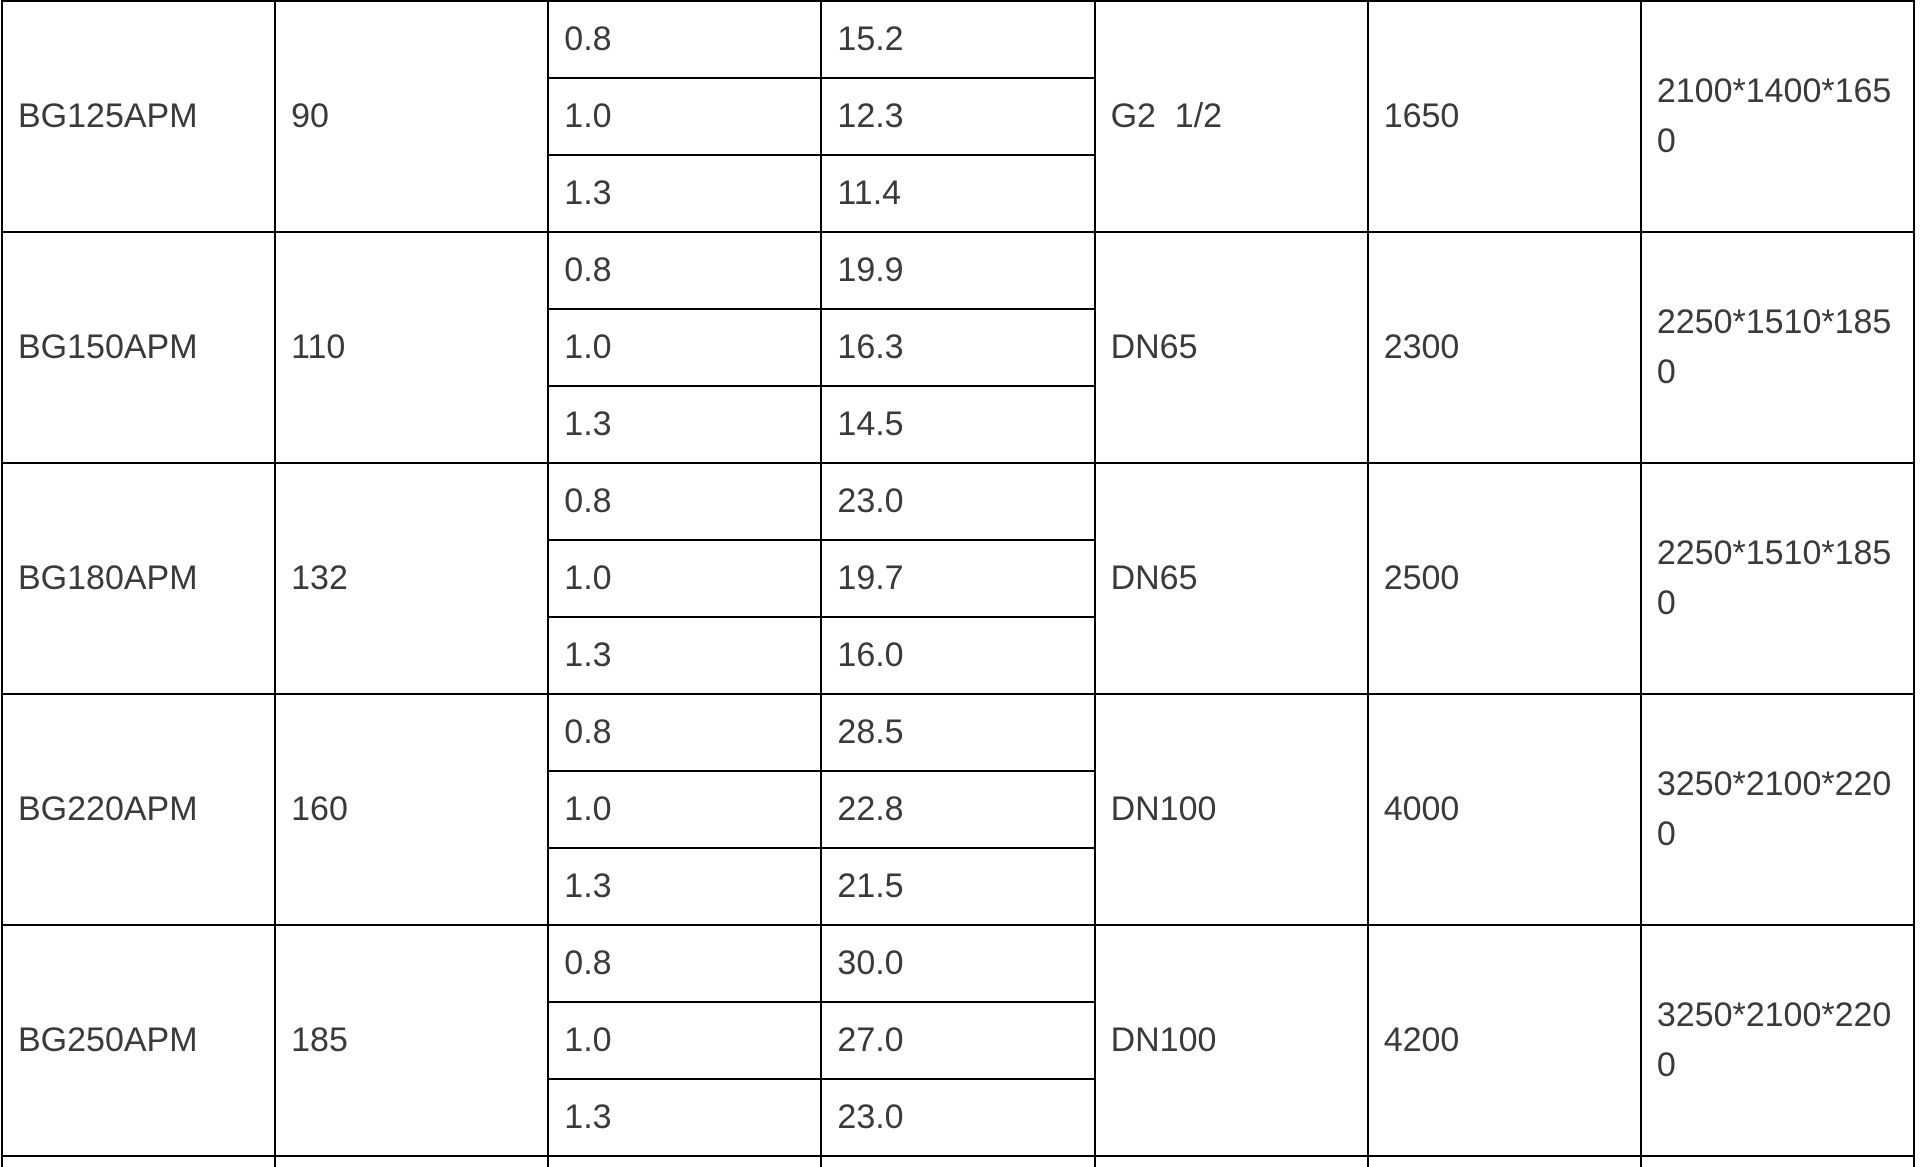 The width and height of the screenshot is (1920, 1167). Describe the element at coordinates (1504, 116) in the screenshot. I see `weight-cell: 1650` at that location.